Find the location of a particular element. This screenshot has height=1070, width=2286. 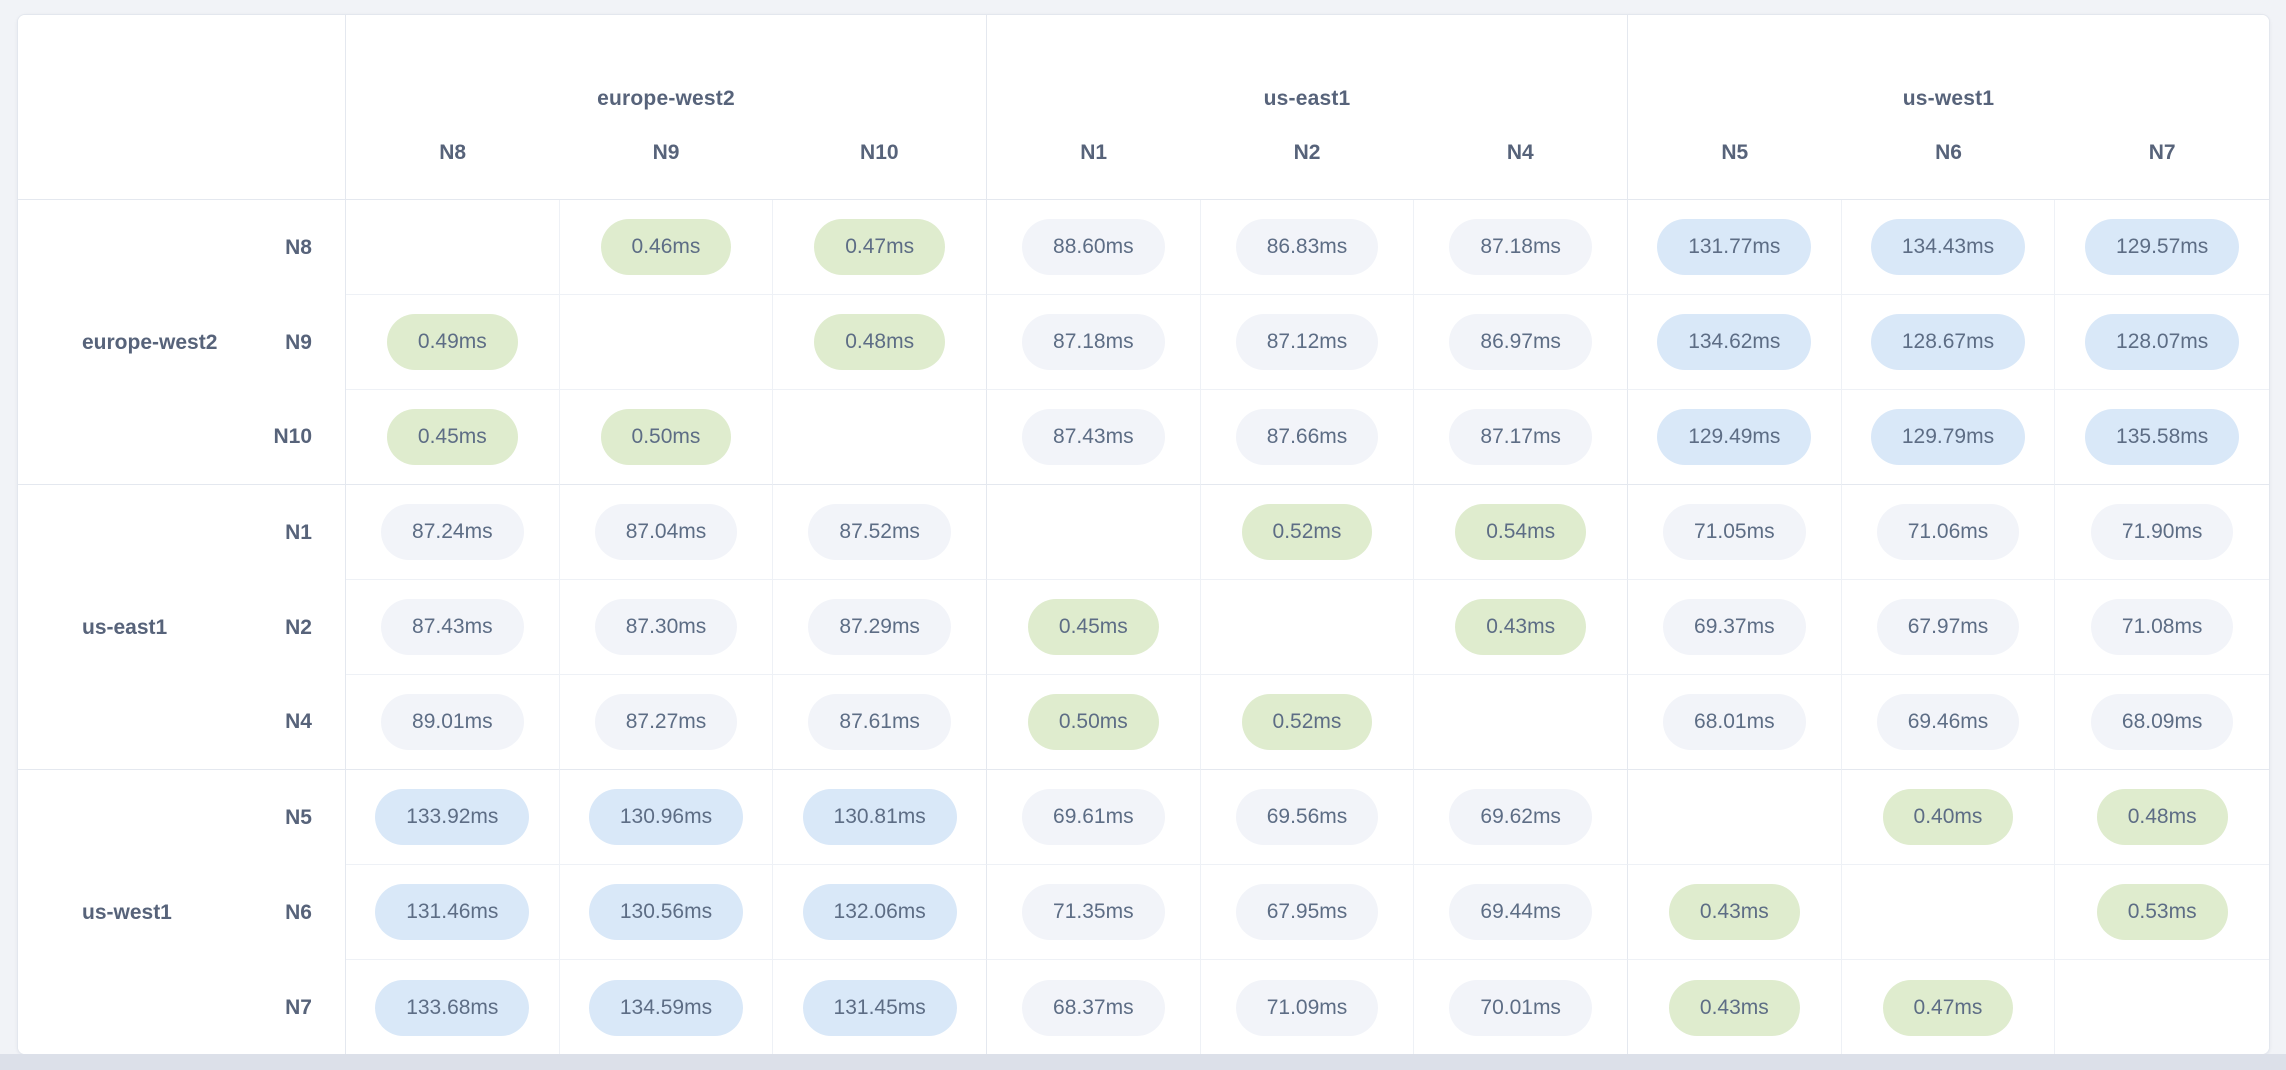

latency-cell: 130.96ms is located at coordinates (666, 817).